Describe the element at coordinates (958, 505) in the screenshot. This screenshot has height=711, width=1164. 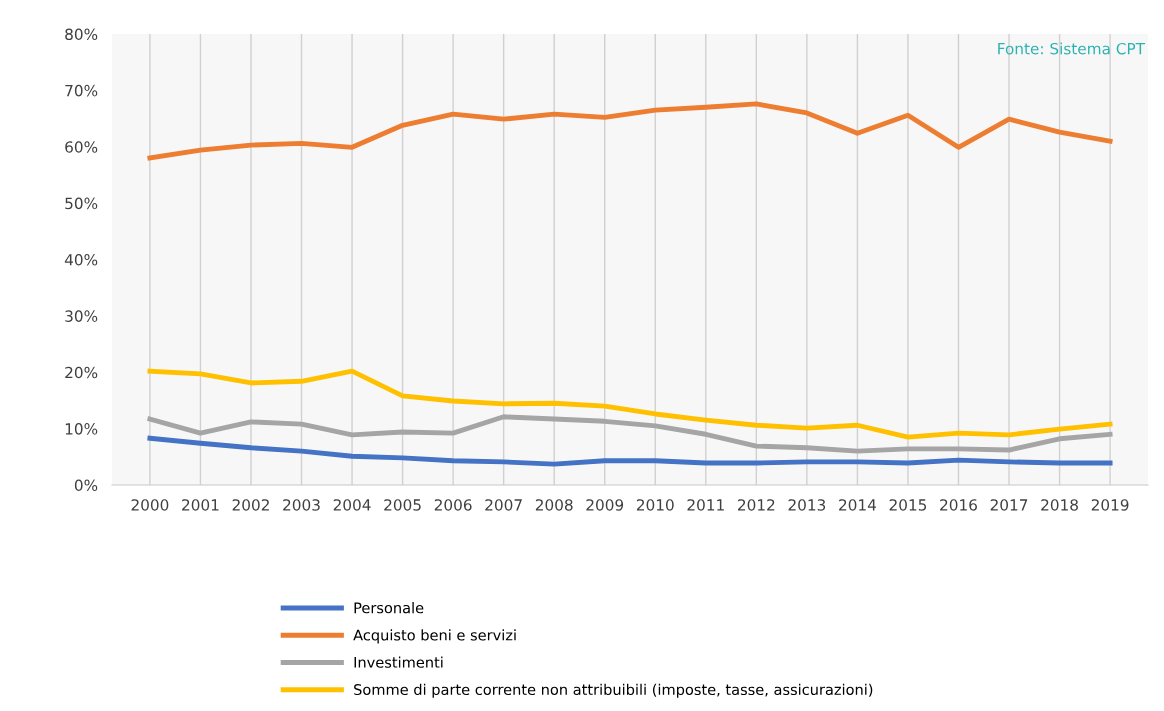
I see `x-tick-label: 2016` at that location.